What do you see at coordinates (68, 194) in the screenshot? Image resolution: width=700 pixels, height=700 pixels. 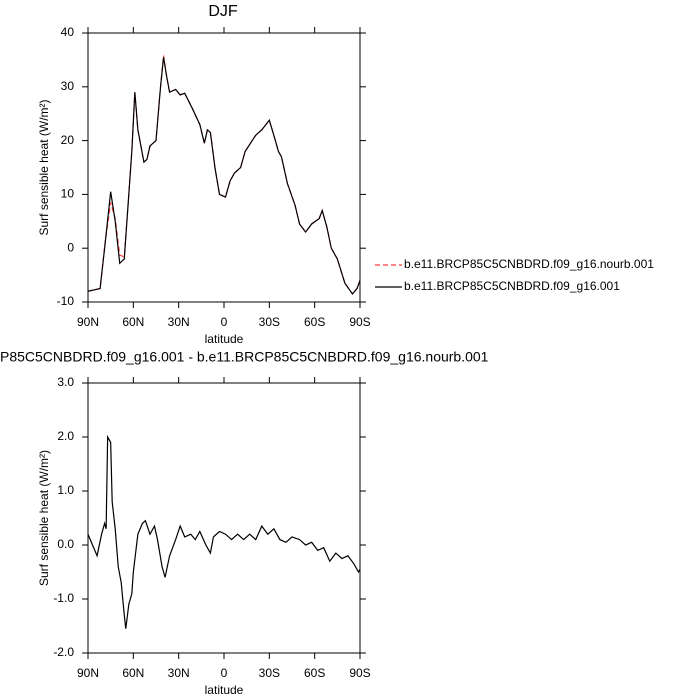 I see `y-tick-label: 10` at bounding box center [68, 194].